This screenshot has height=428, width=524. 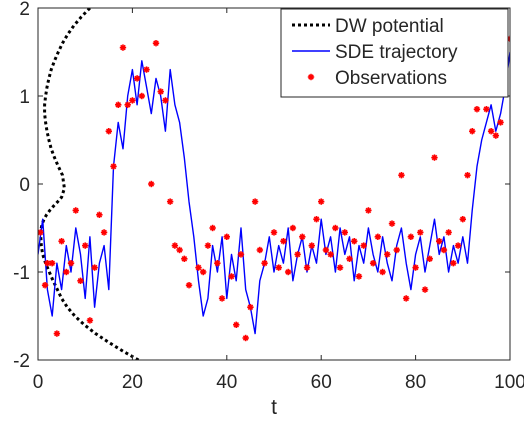 I want to click on legend-swatch-observations, so click(x=311, y=77).